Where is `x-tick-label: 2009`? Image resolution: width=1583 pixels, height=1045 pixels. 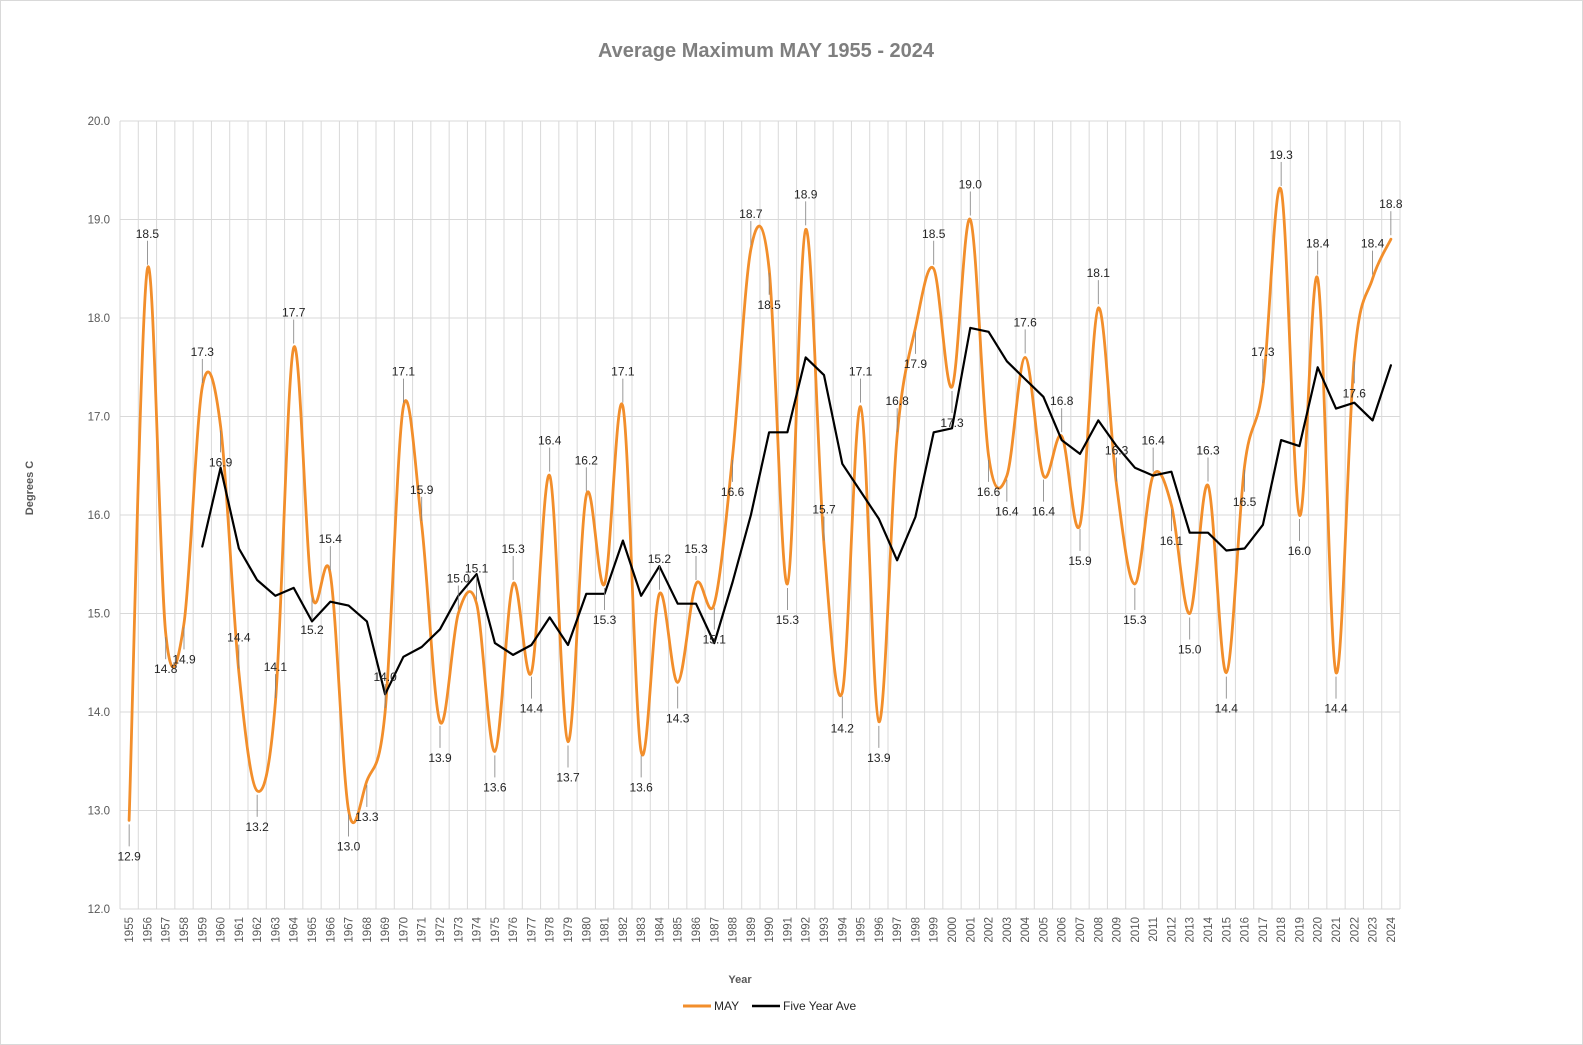 x-tick-label: 2009 is located at coordinates (1118, 930).